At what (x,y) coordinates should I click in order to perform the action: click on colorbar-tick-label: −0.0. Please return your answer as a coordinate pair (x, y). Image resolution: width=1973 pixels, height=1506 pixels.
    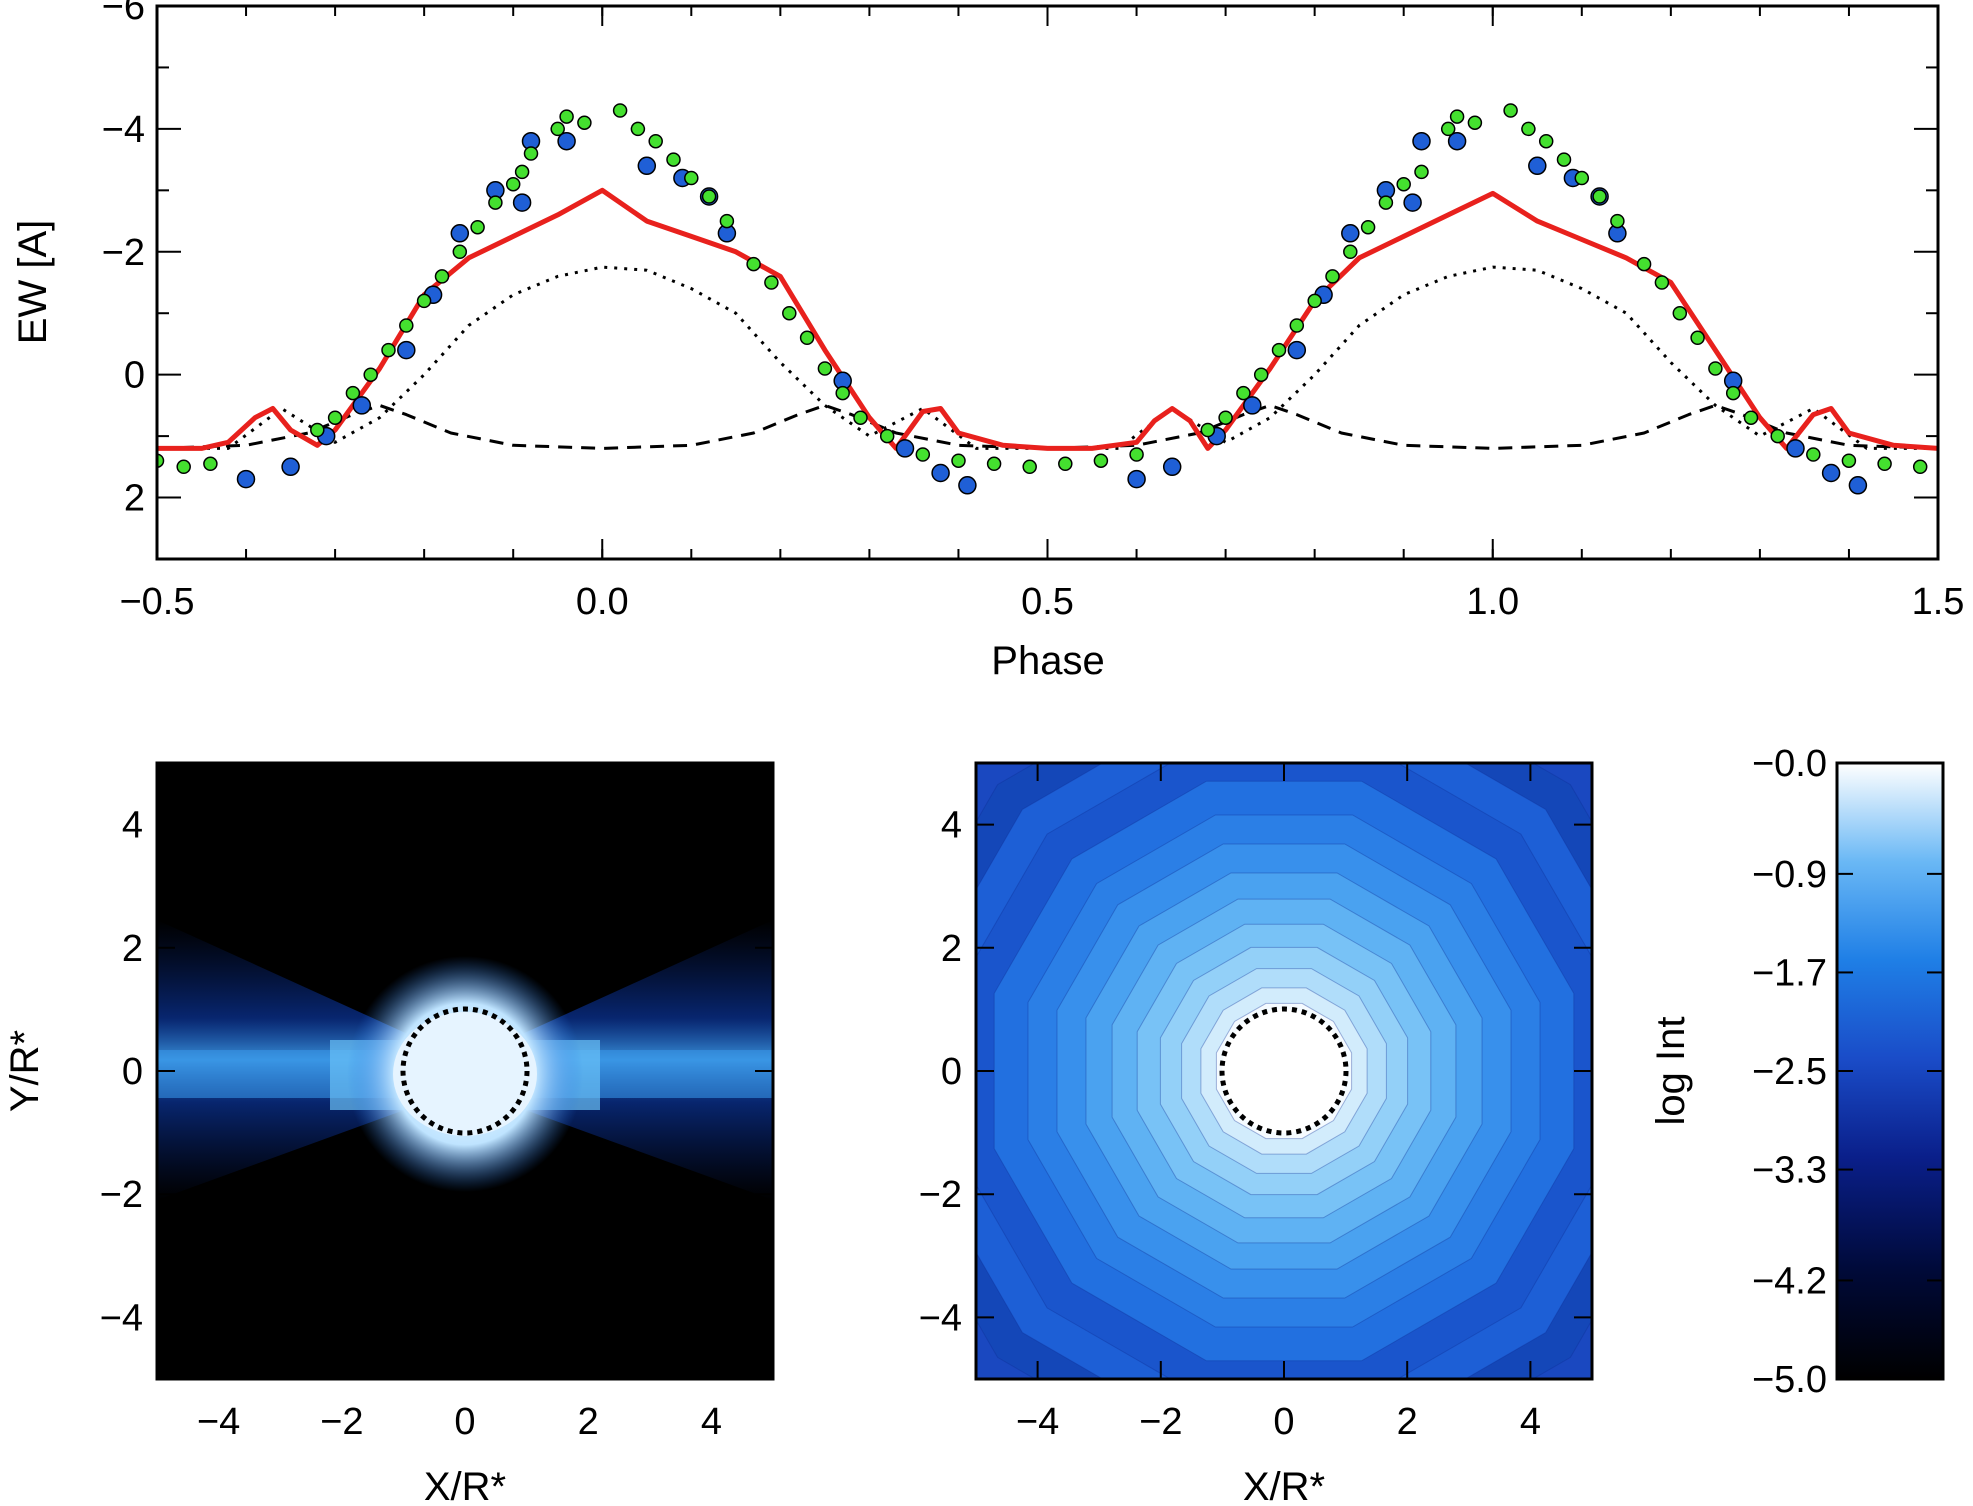
    Looking at the image, I should click on (1789, 764).